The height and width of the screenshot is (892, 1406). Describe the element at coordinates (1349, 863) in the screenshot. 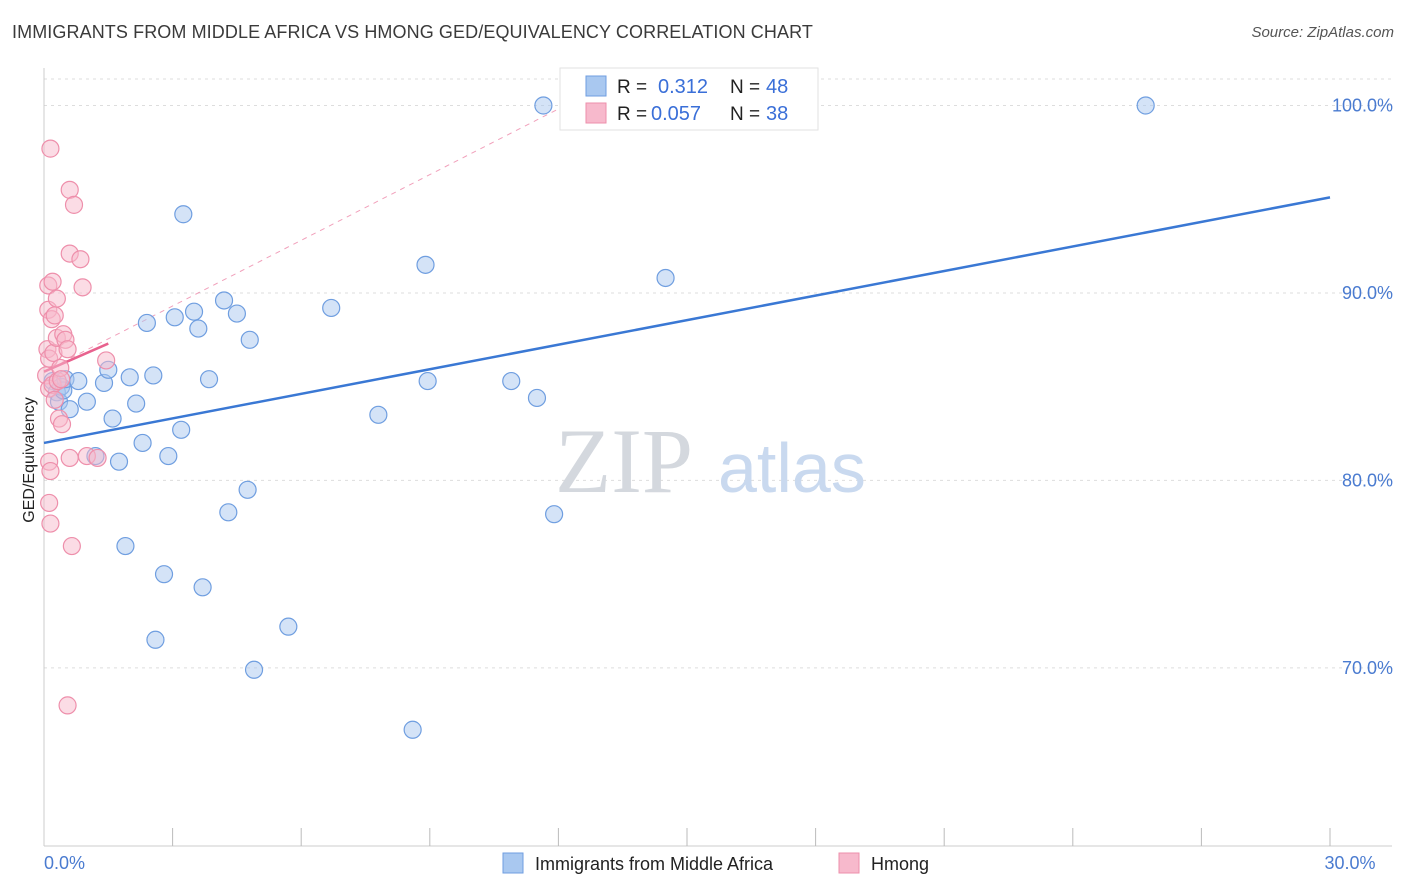

I see `x-tick-label-1: 30.0%` at that location.